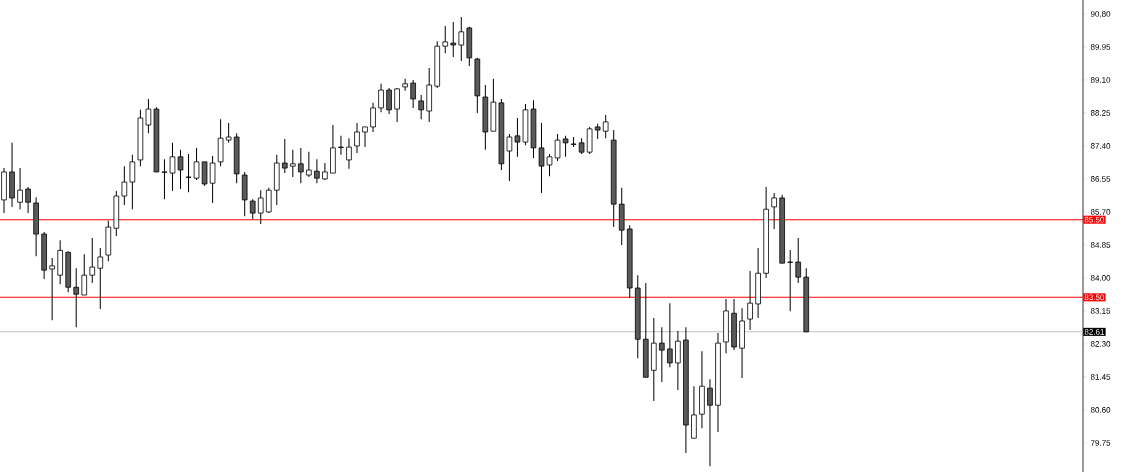 This screenshot has height=472, width=1121. What do you see at coordinates (1094, 219) in the screenshot?
I see `ref-line-label: 85.50` at bounding box center [1094, 219].